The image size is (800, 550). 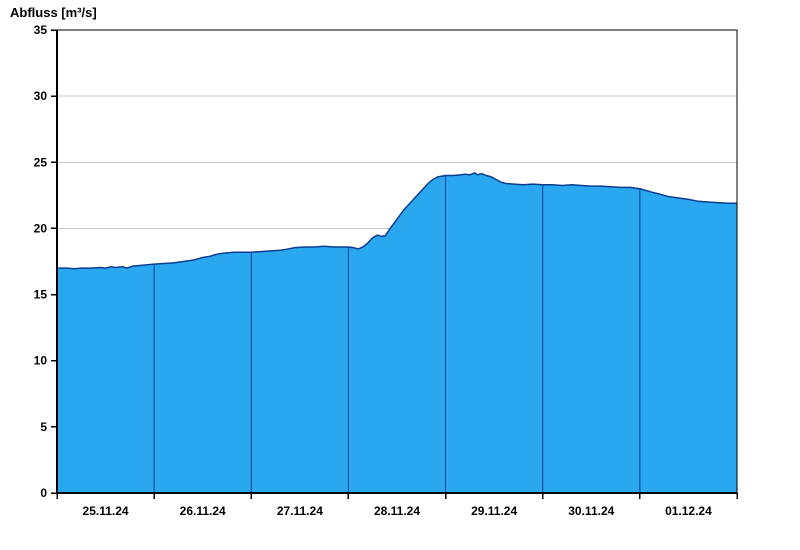 I want to click on x-tick-label: 25.11.24, so click(x=106, y=511).